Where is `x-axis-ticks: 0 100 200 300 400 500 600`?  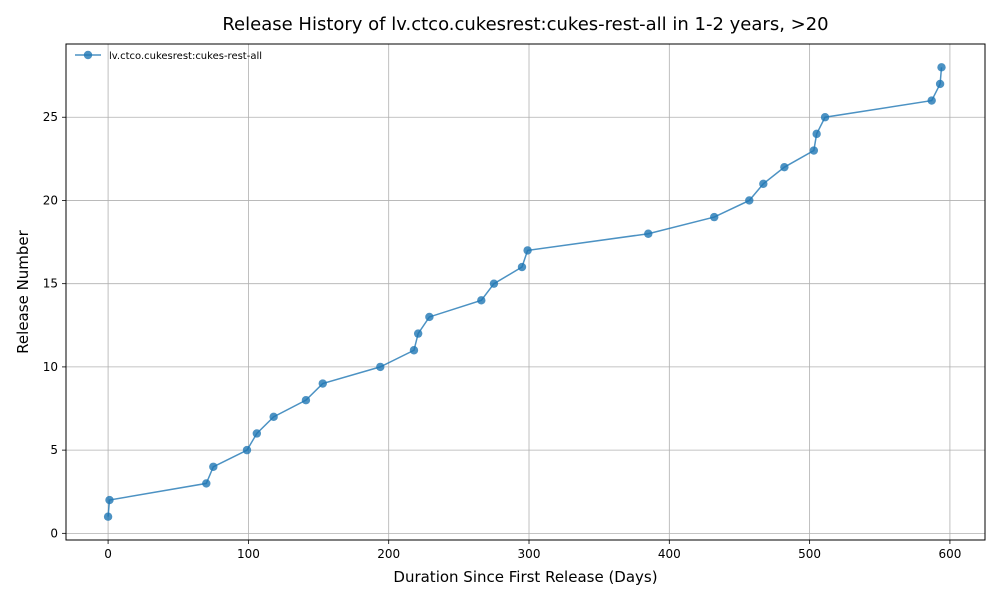
x-axis-ticks: 0 100 200 300 400 500 600 is located at coordinates (532, 550).